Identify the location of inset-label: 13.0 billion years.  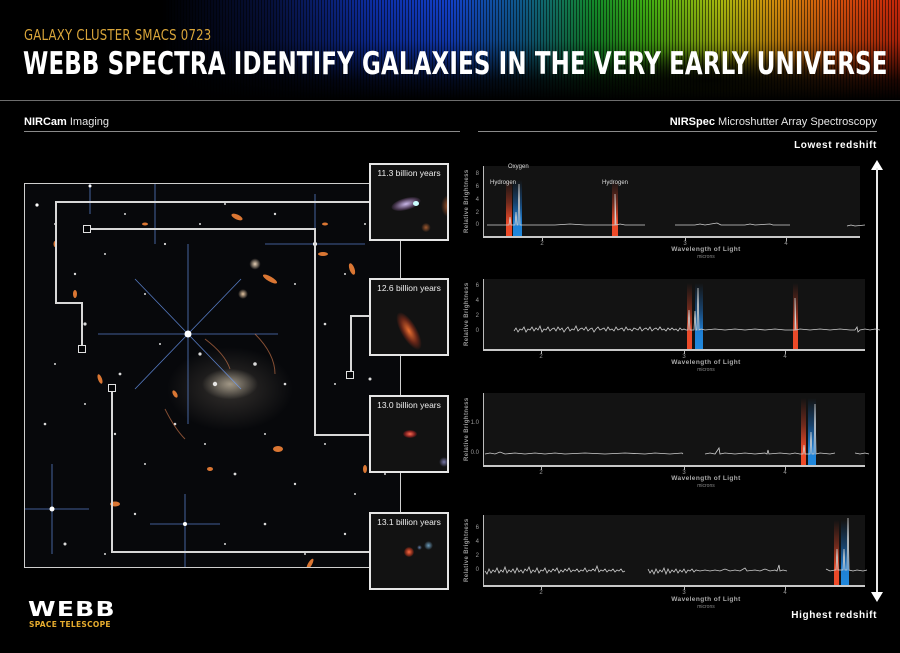
(409, 405).